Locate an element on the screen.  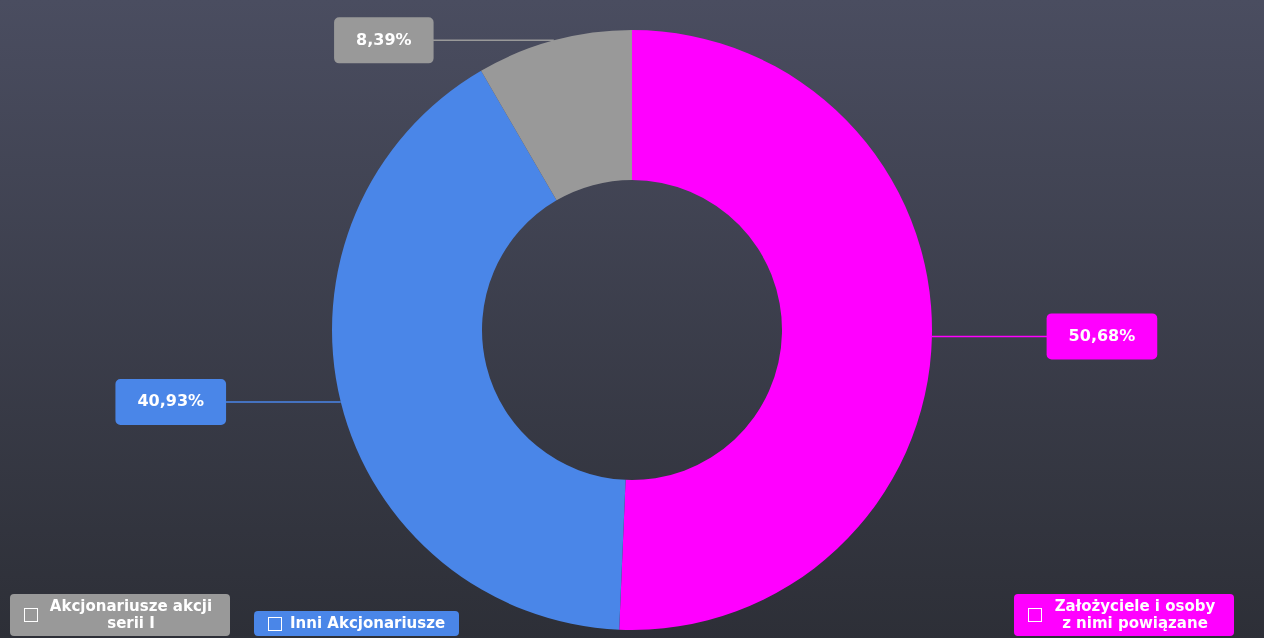
data-label: 40,93% is located at coordinates (171, 401).